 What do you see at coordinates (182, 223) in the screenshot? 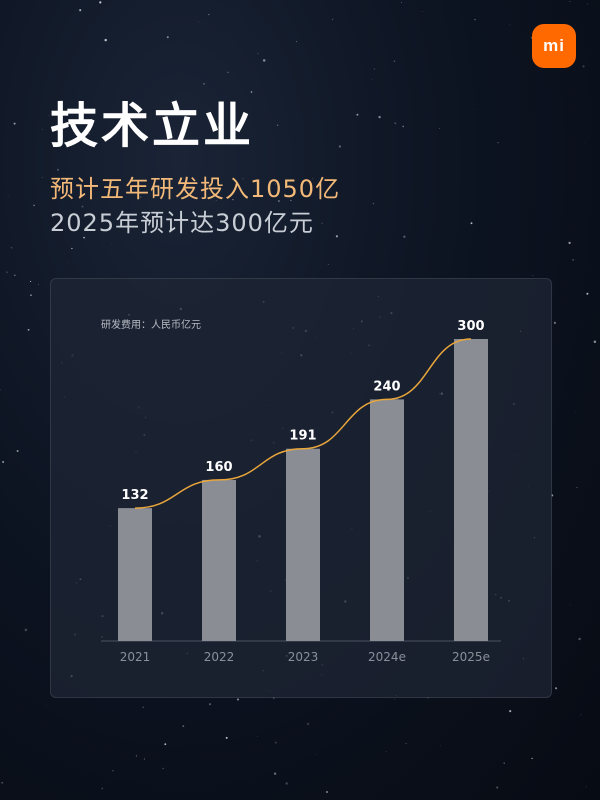
I see `subtitle: 2025年预计达300亿元` at bounding box center [182, 223].